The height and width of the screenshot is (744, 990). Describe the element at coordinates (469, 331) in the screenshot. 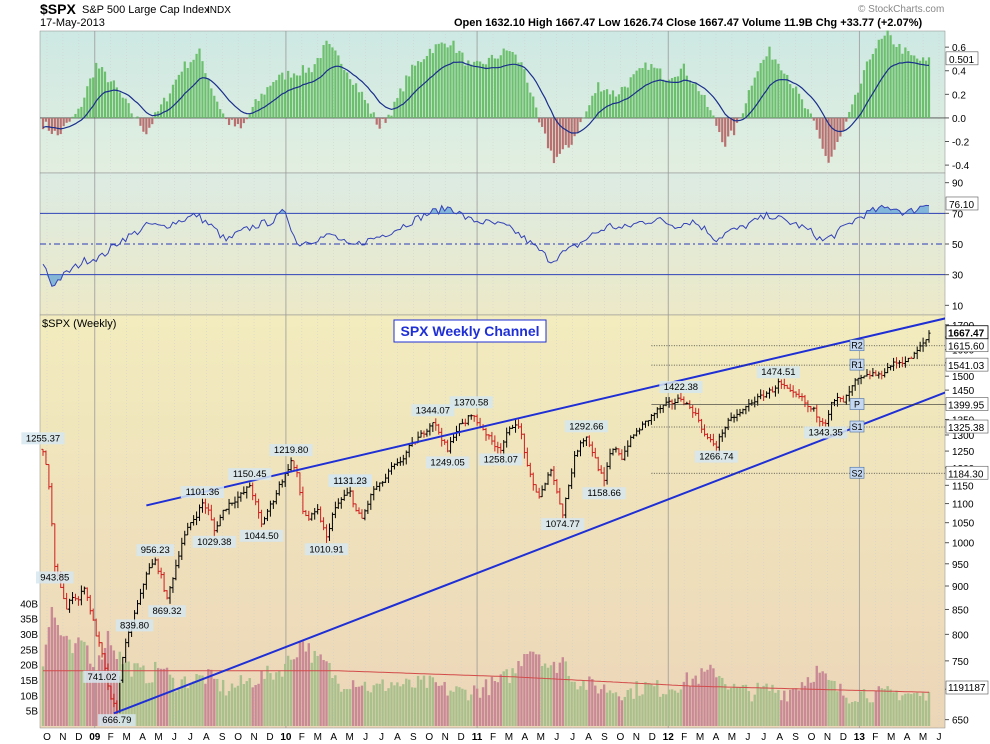

I see `chart-title: SPX Weekly Channel` at that location.